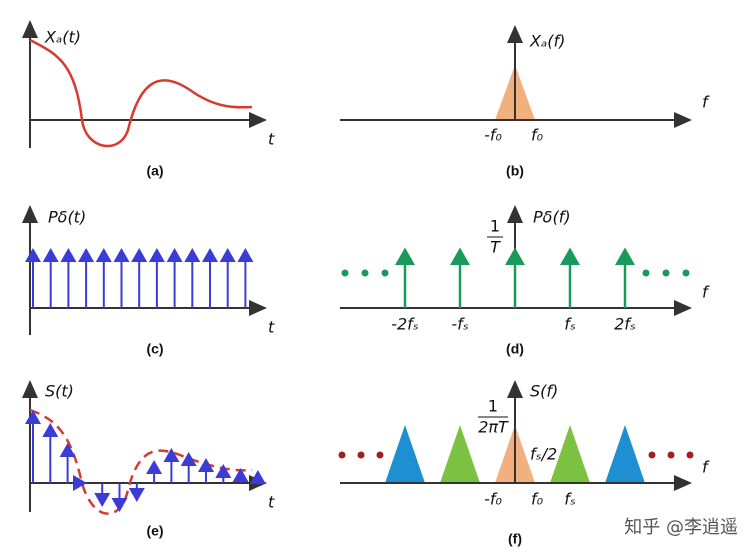 Image resolution: width=749 pixels, height=560 pixels. What do you see at coordinates (547, 41) in the screenshot?
I see `y-label: Xₐ(f)` at bounding box center [547, 41].